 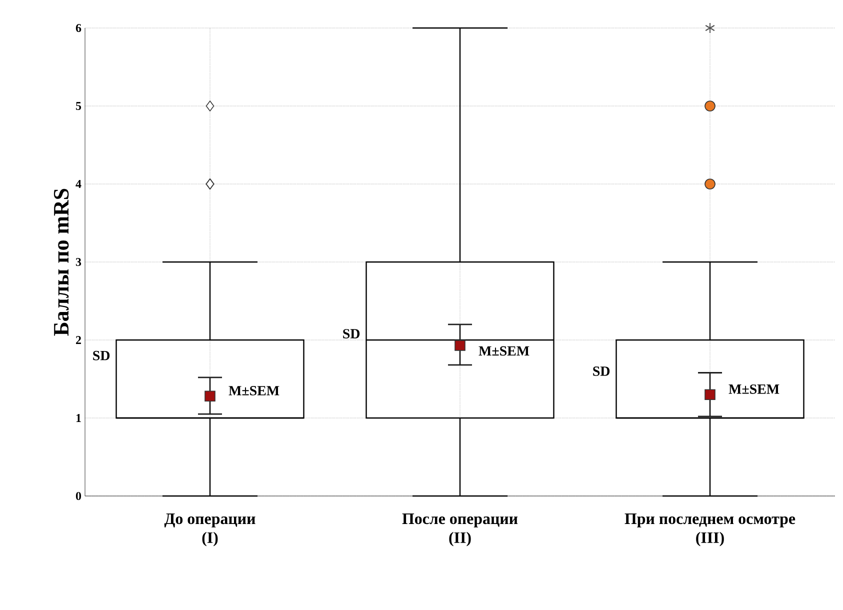 What do you see at coordinates (79, 184) in the screenshot?
I see `y-tick-label: 4` at bounding box center [79, 184].